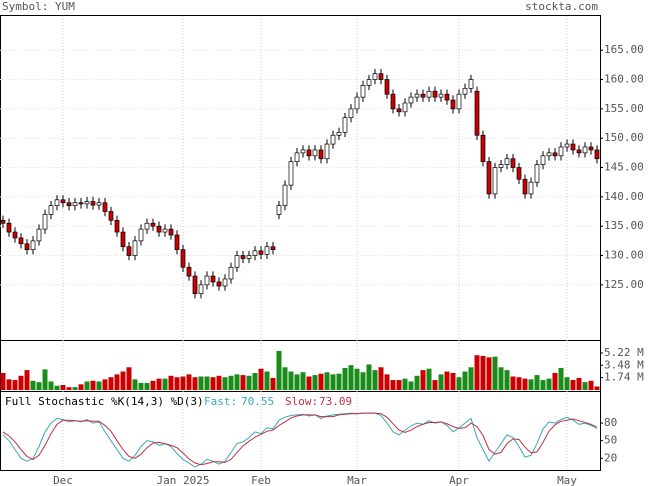 Image resolution: width=655 pixels, height=486 pixels. I want to click on y-tick-label: 140.00, so click(624, 196).